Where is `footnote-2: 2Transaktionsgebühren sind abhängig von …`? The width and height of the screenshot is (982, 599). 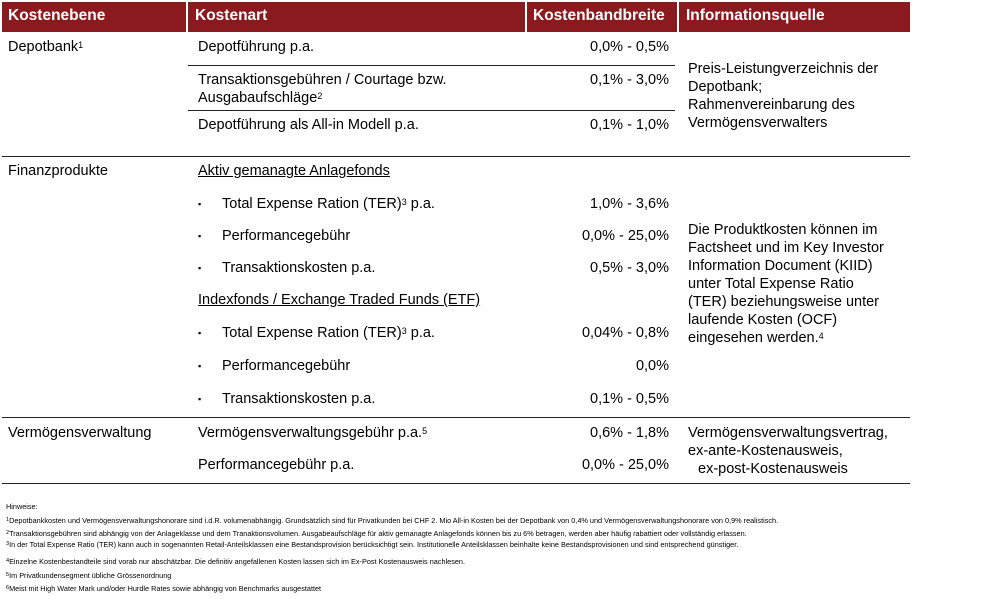 footnote-2: 2Transaktionsgebühren sind abhängig von … is located at coordinates (376, 533).